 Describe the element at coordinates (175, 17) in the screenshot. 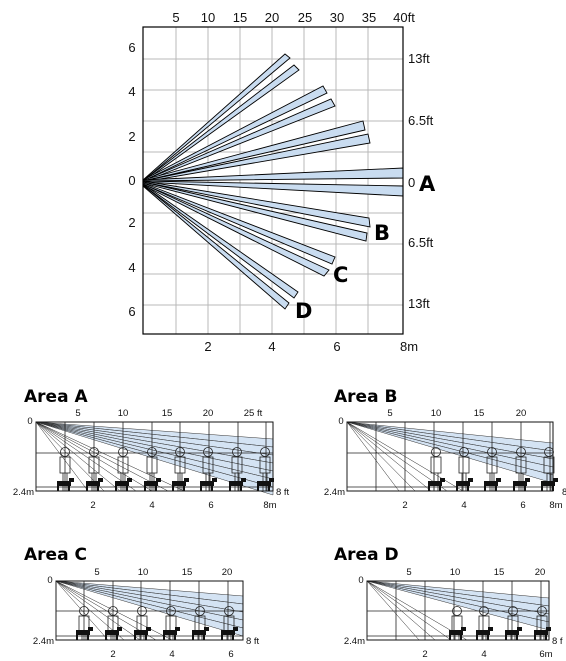

I see `ft-tick-label: 5` at that location.